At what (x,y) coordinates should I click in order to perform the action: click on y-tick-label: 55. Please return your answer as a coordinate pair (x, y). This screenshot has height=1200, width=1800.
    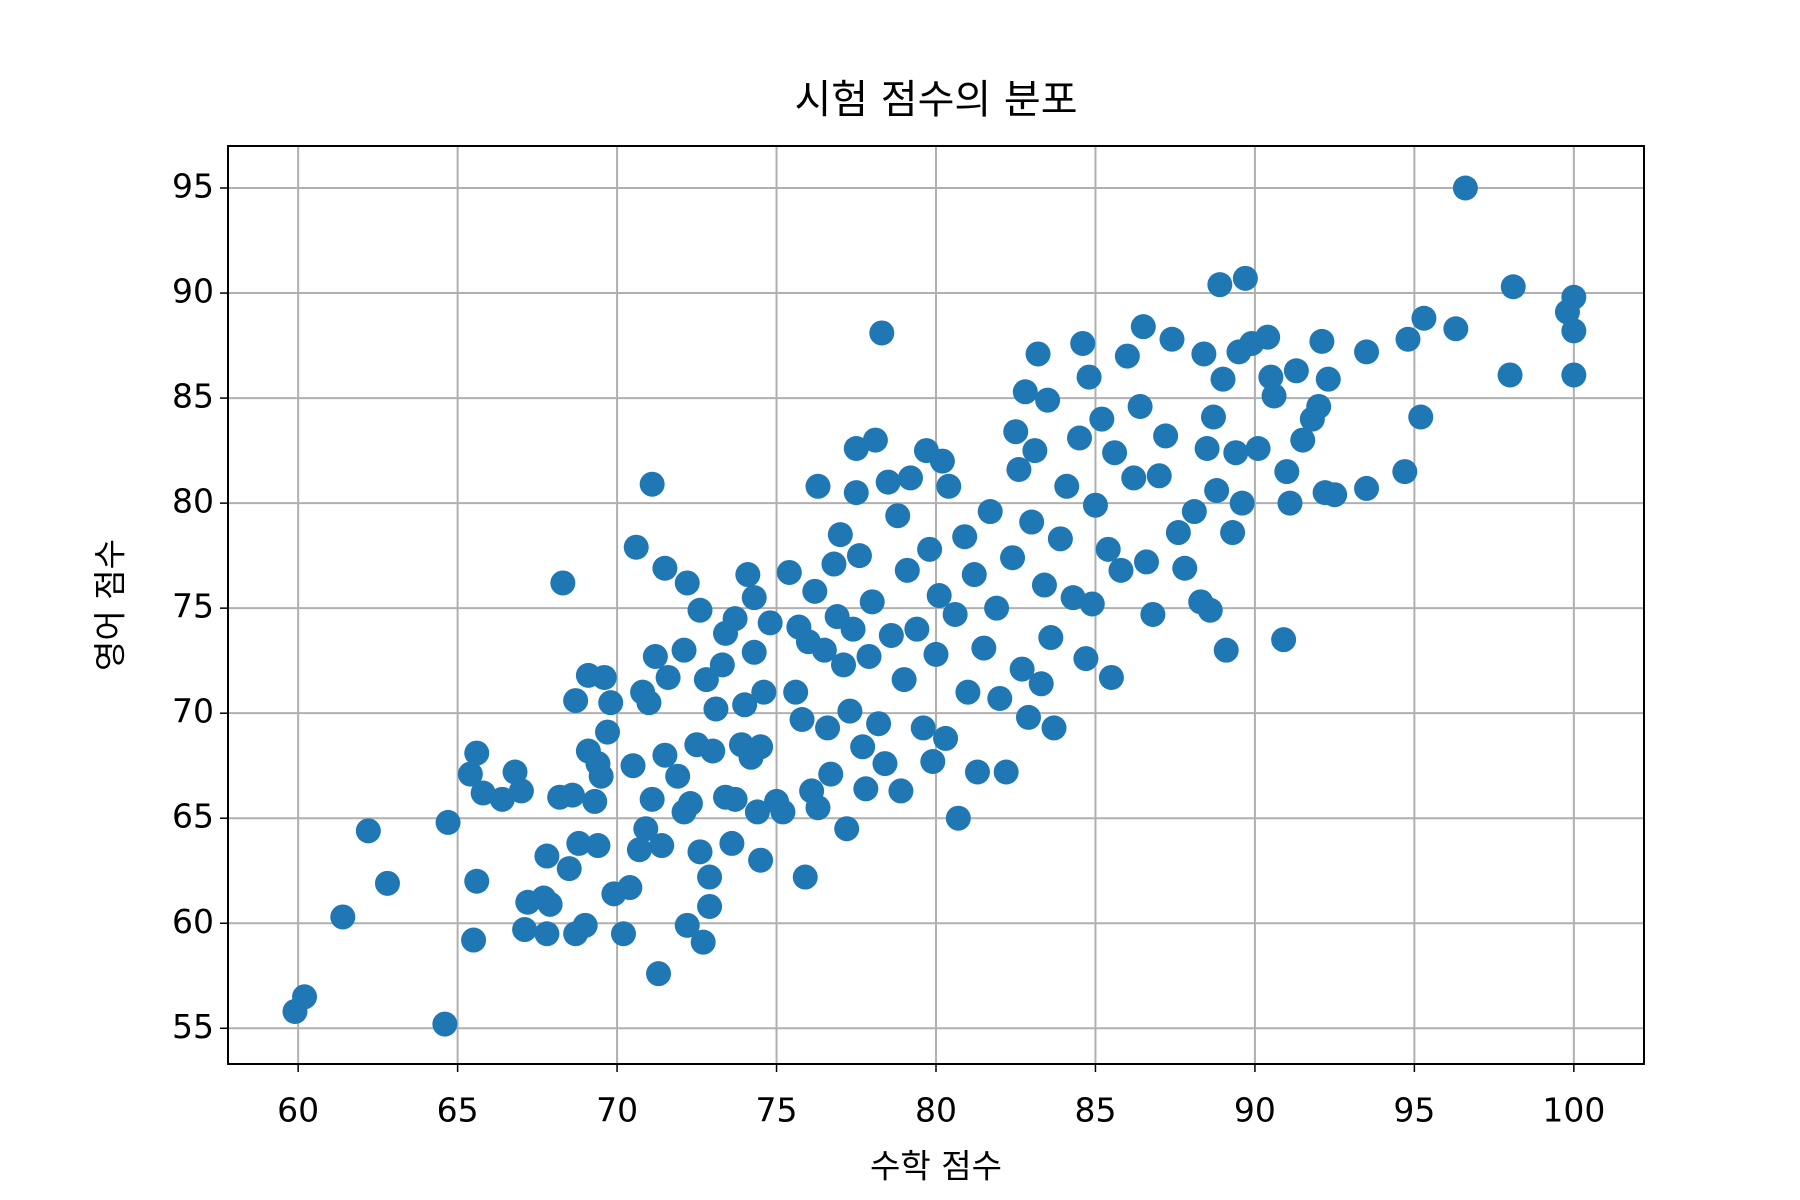
    Looking at the image, I should click on (193, 1026).